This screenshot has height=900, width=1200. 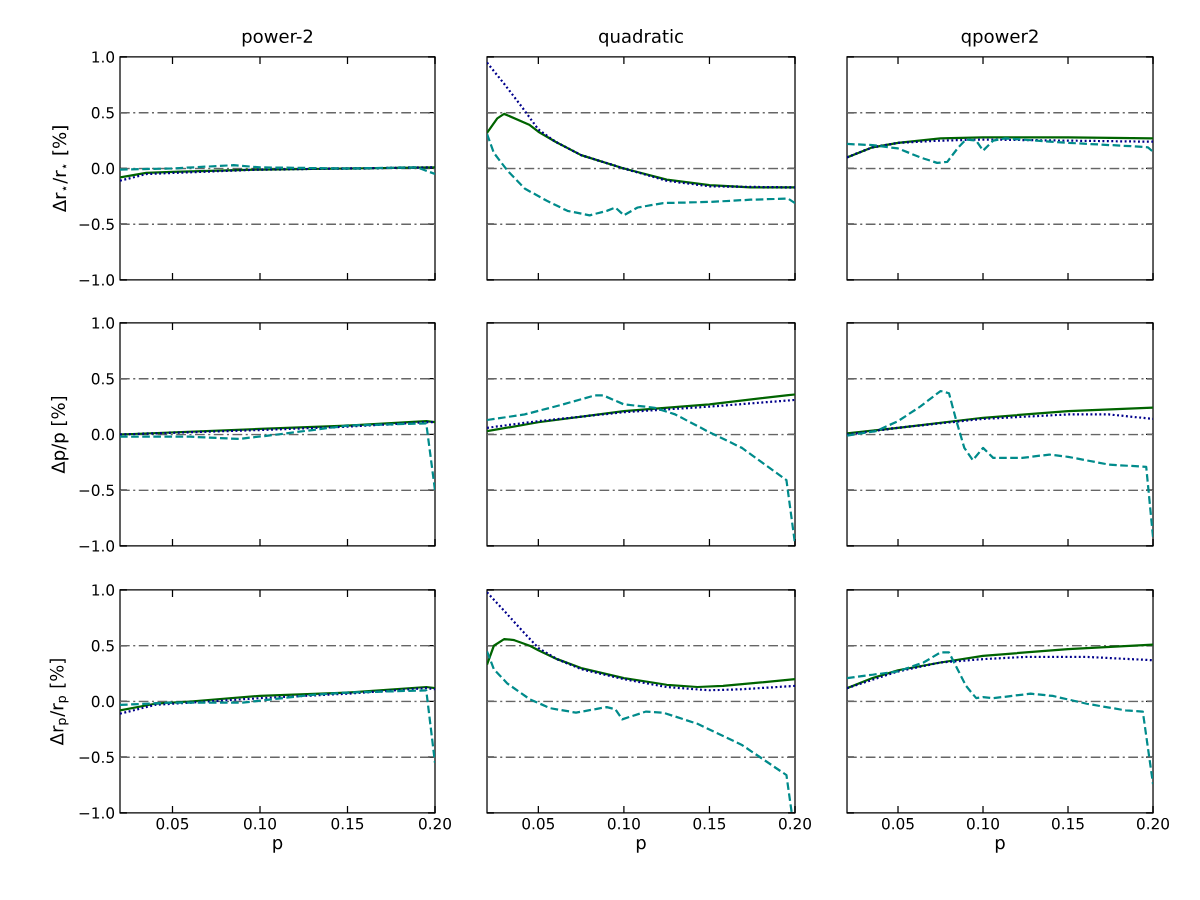 I want to click on chart-title: power-2, so click(x=277, y=38).